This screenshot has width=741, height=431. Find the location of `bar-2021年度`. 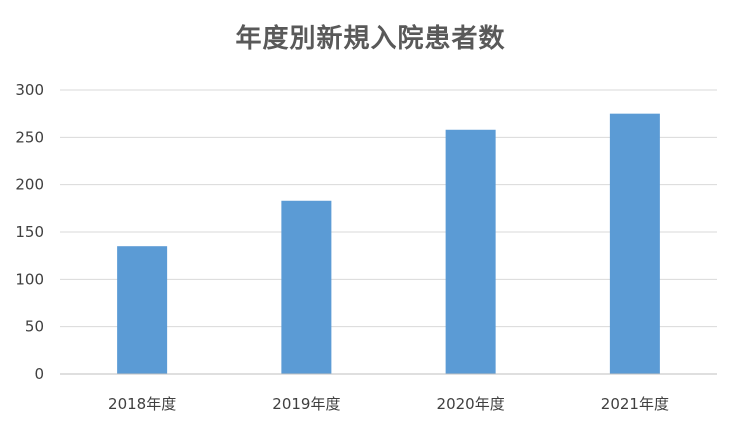

bar-2021年度 is located at coordinates (634, 244).